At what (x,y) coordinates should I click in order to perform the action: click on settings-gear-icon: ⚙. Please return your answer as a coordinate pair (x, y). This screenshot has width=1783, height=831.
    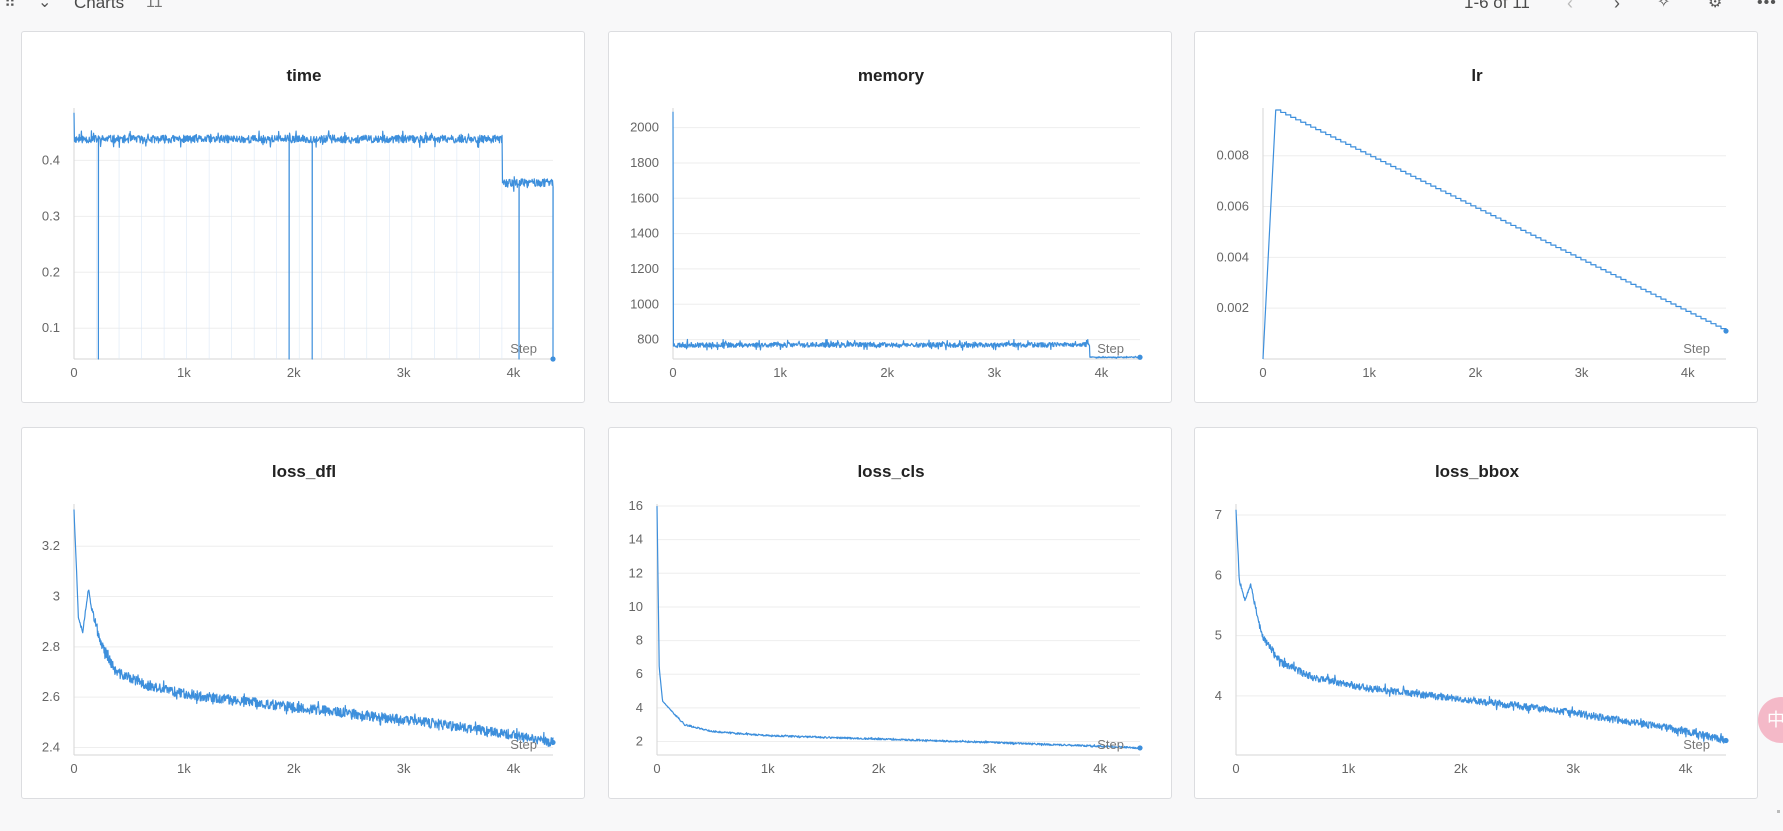
    Looking at the image, I should click on (1715, 5).